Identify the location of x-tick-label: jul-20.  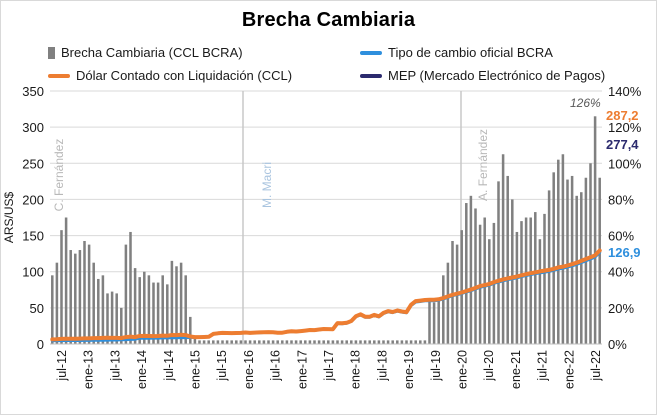
(489, 366).